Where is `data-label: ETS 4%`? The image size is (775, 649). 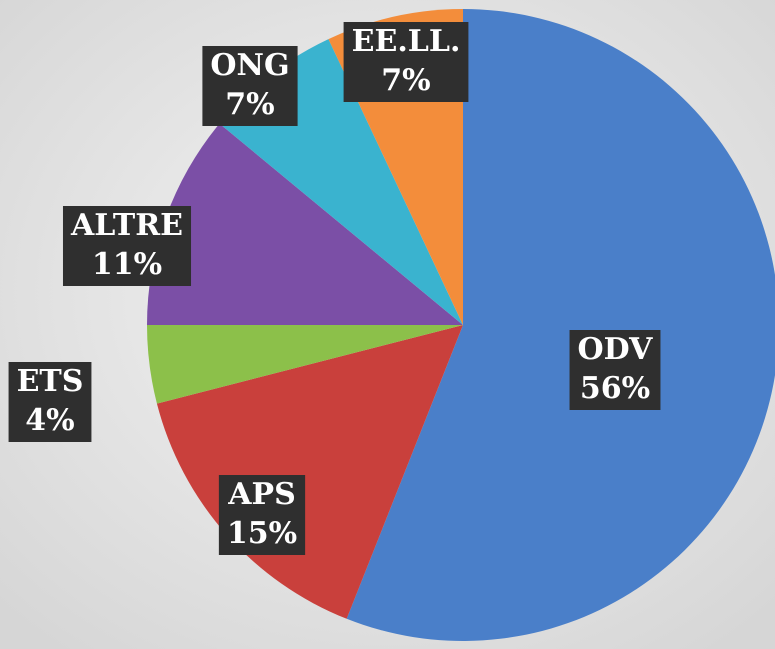 data-label: ETS 4% is located at coordinates (50, 402).